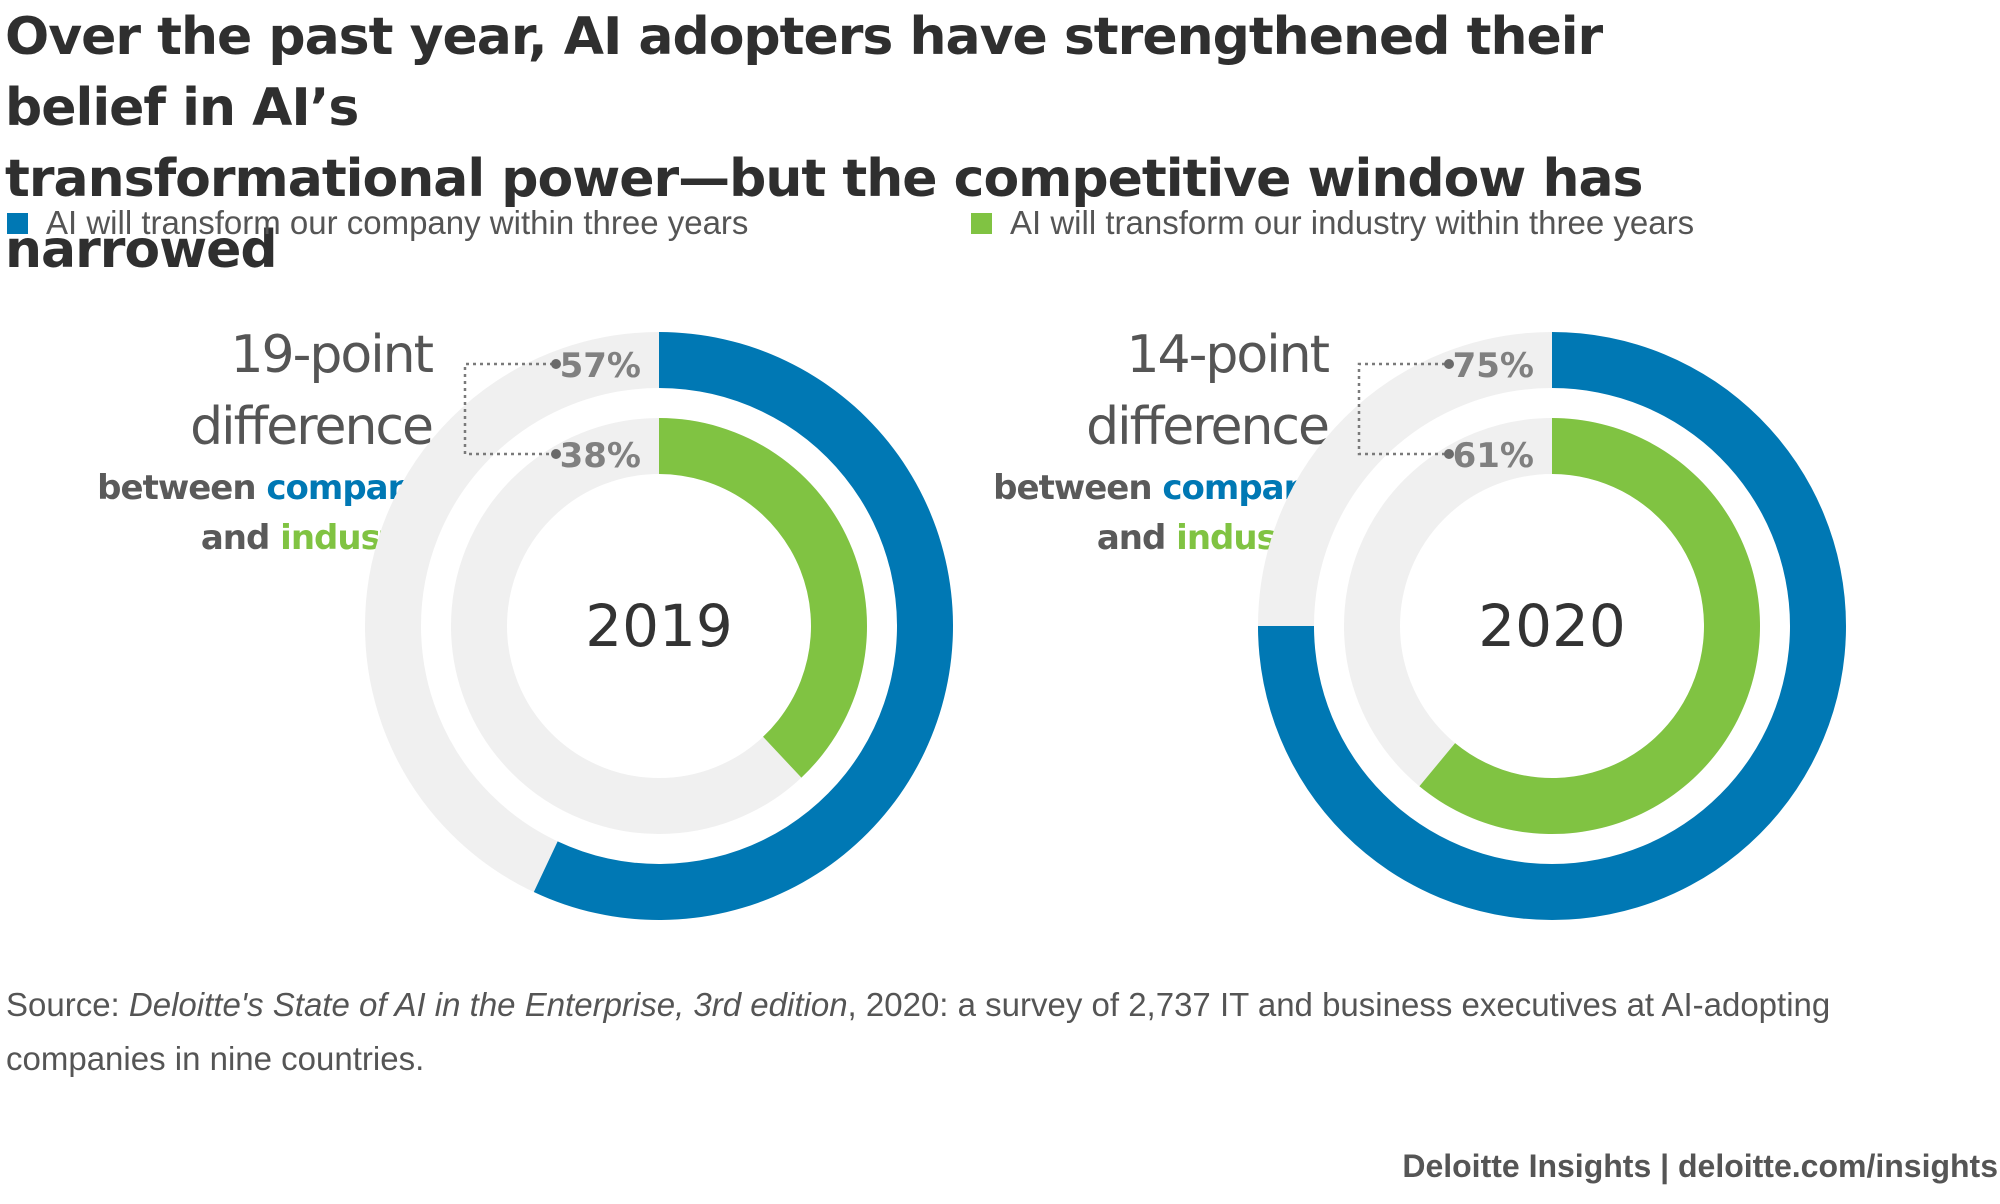 The width and height of the screenshot is (2000, 1204). I want to click on inner-value-label: 38%, so click(600, 456).